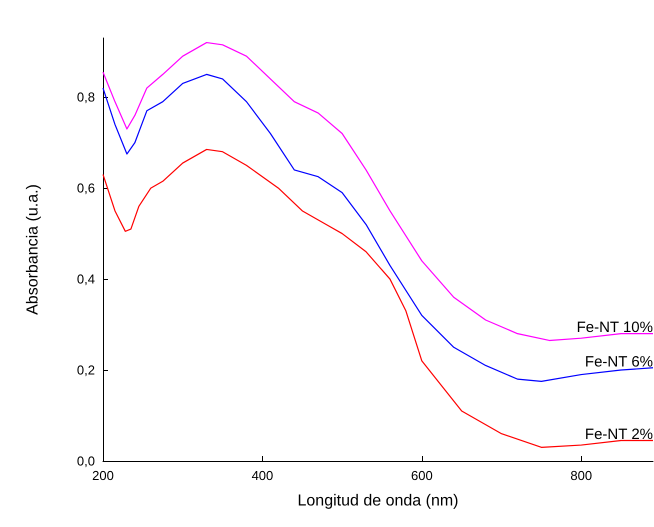 The image size is (654, 527). Describe the element at coordinates (581, 475) in the screenshot. I see `x-tick-label: 800` at that location.